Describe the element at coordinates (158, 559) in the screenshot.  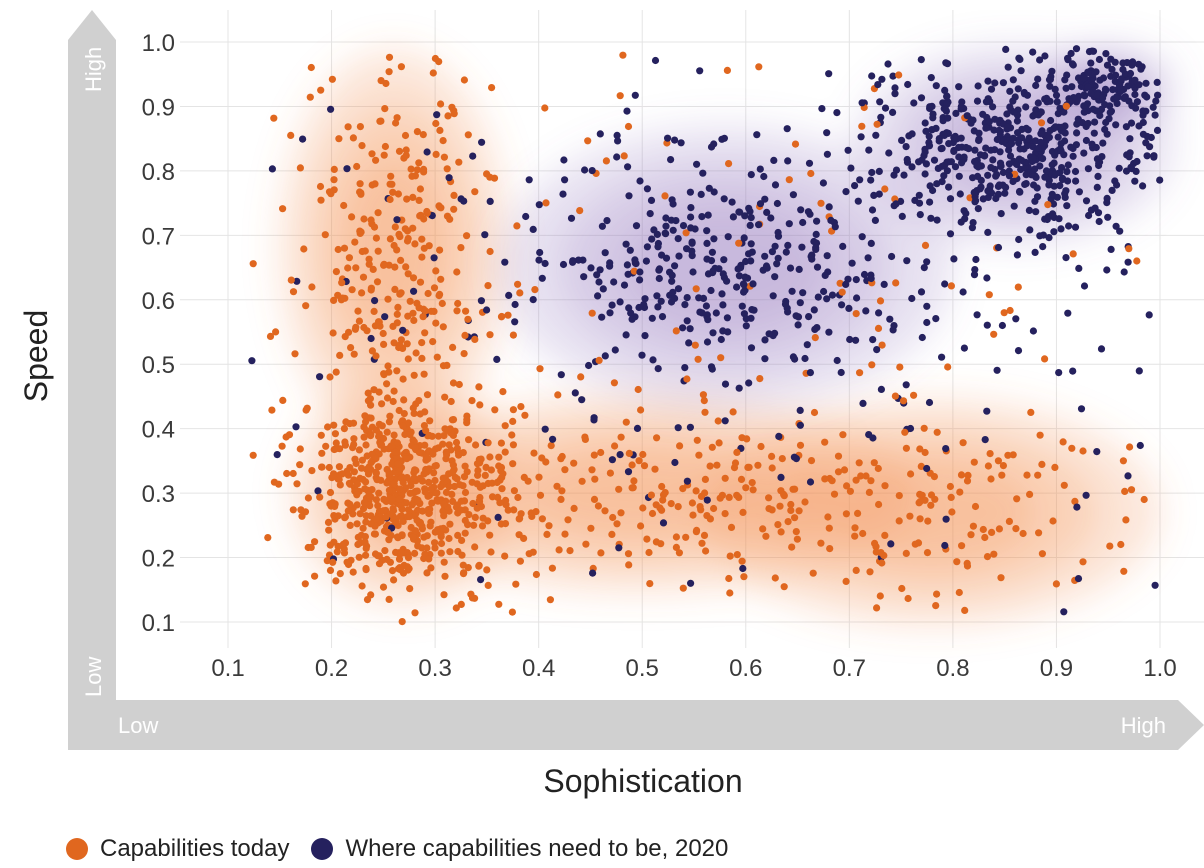
I see `y-tick-label-1: 0.2` at that location.